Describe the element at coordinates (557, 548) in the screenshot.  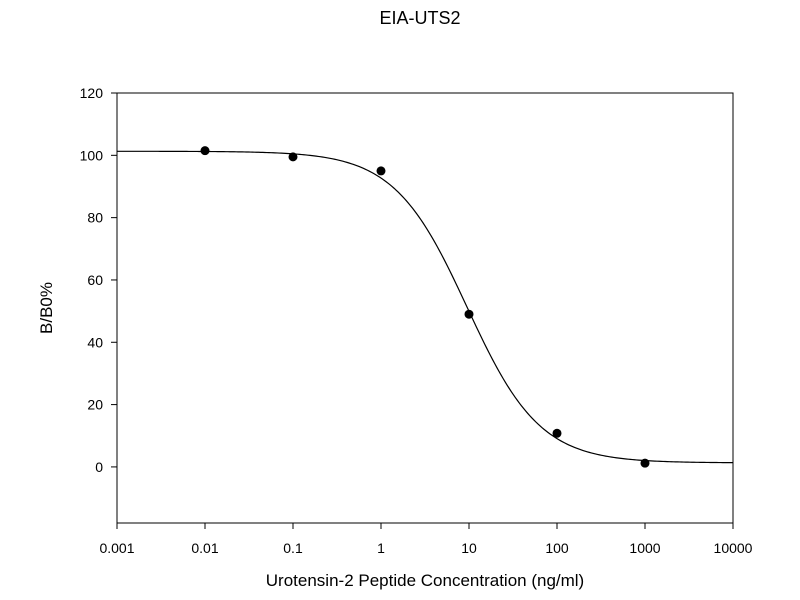
I see `x-tick-label: 100` at that location.